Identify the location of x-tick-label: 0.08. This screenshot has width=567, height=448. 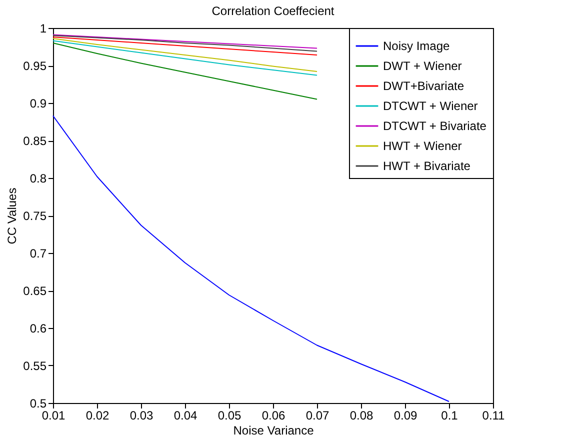
(362, 415).